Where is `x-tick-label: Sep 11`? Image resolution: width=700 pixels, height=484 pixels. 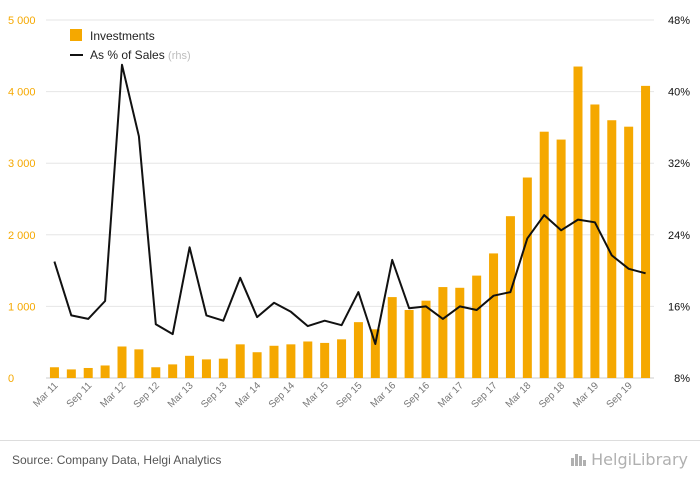 x-tick-label: Sep 11 is located at coordinates (80, 395).